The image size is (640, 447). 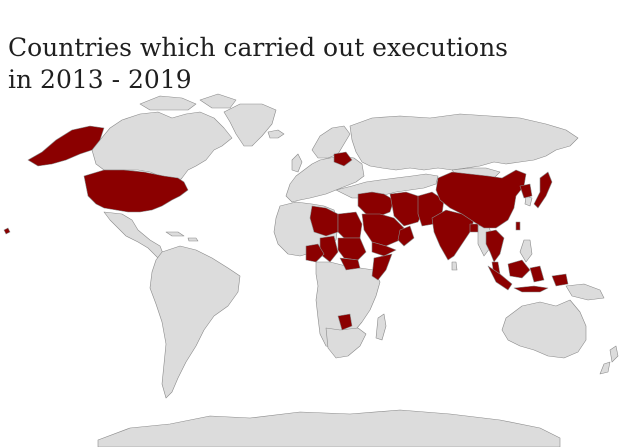 What do you see at coordinates (481, 199) in the screenshot?
I see `china` at bounding box center [481, 199].